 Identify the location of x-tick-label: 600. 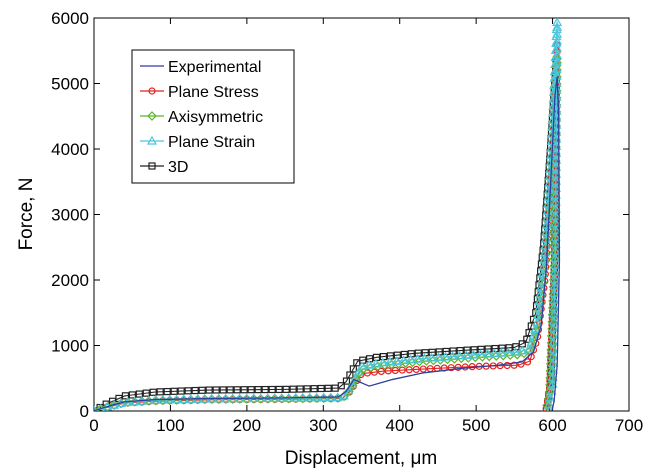
(552, 425).